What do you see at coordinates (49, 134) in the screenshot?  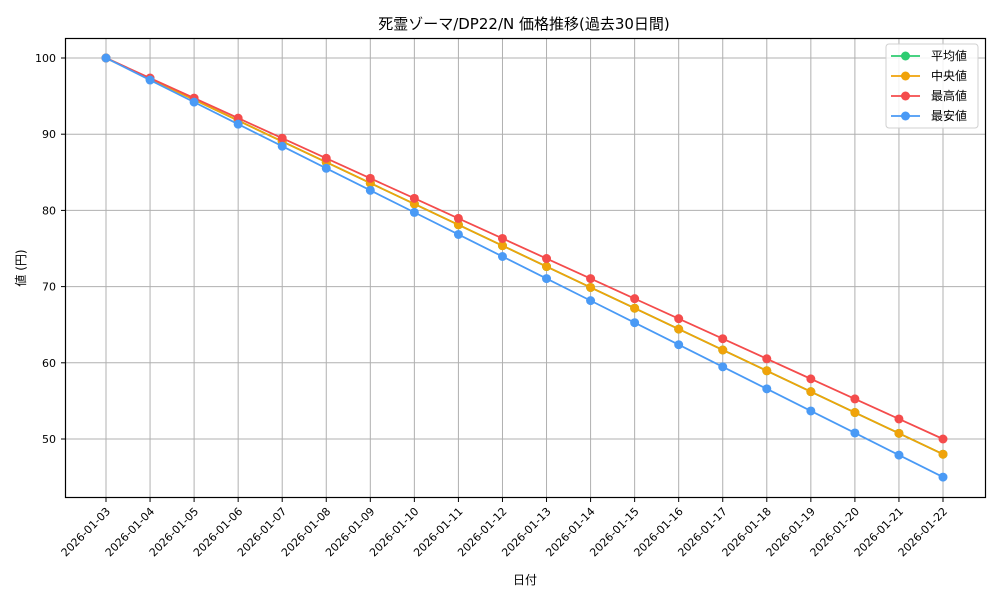 I see `y-tick-label: 90` at bounding box center [49, 134].